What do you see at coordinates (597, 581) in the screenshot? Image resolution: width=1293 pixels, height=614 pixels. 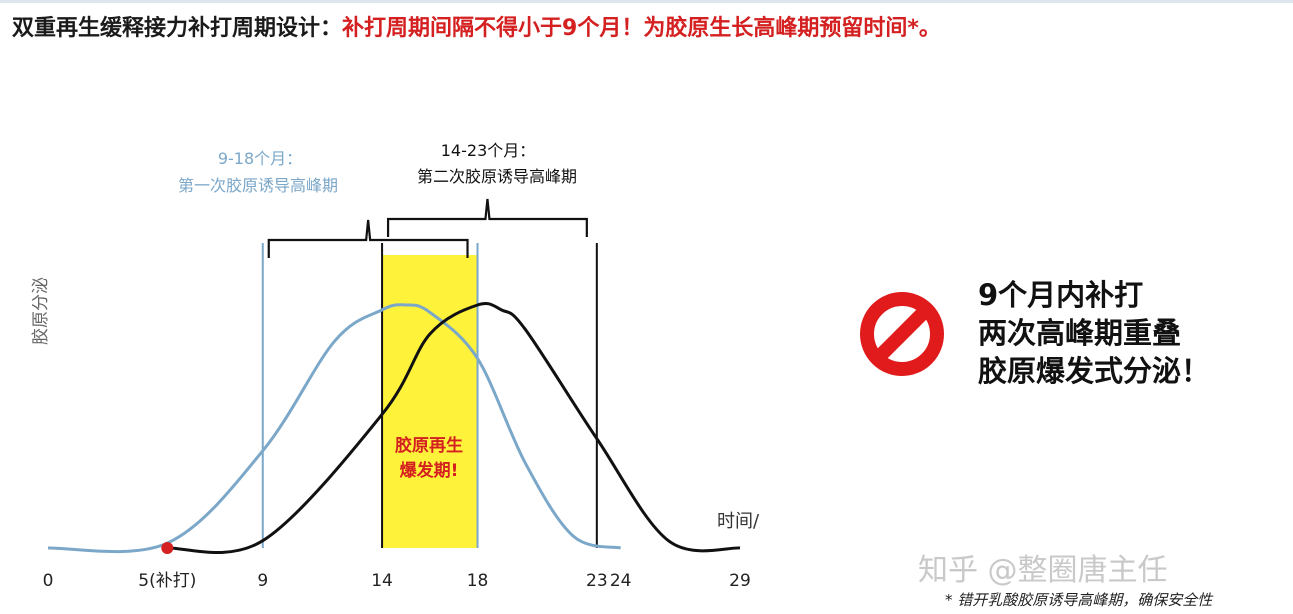 I see `x-tick-label: 23` at bounding box center [597, 581].